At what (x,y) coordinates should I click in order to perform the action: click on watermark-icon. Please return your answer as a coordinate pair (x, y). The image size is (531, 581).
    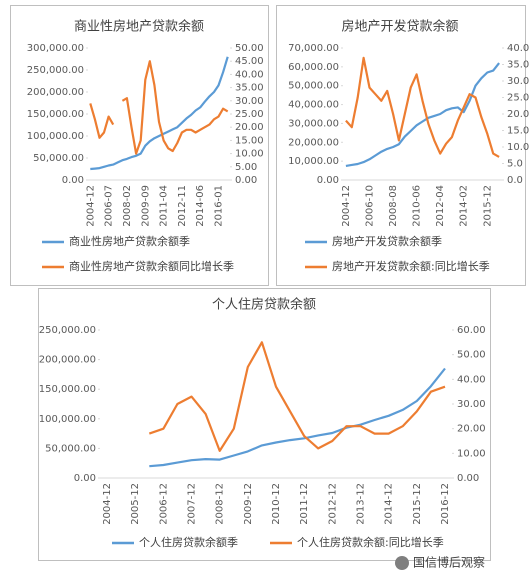
    Looking at the image, I should click on (402, 563).